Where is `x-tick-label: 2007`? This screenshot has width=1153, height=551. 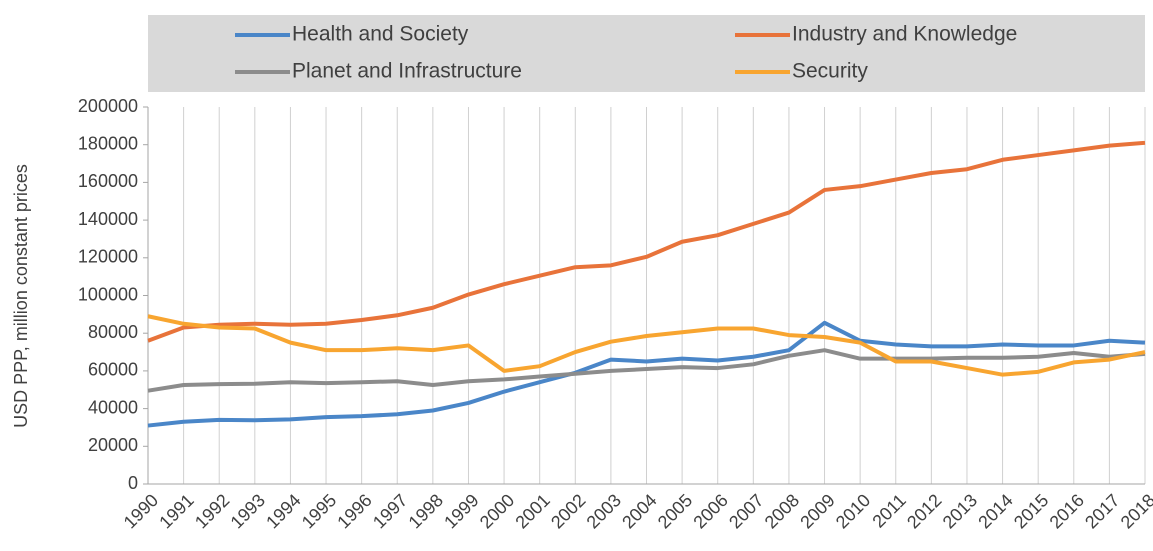
x-tick-label: 2007 is located at coordinates (746, 511).